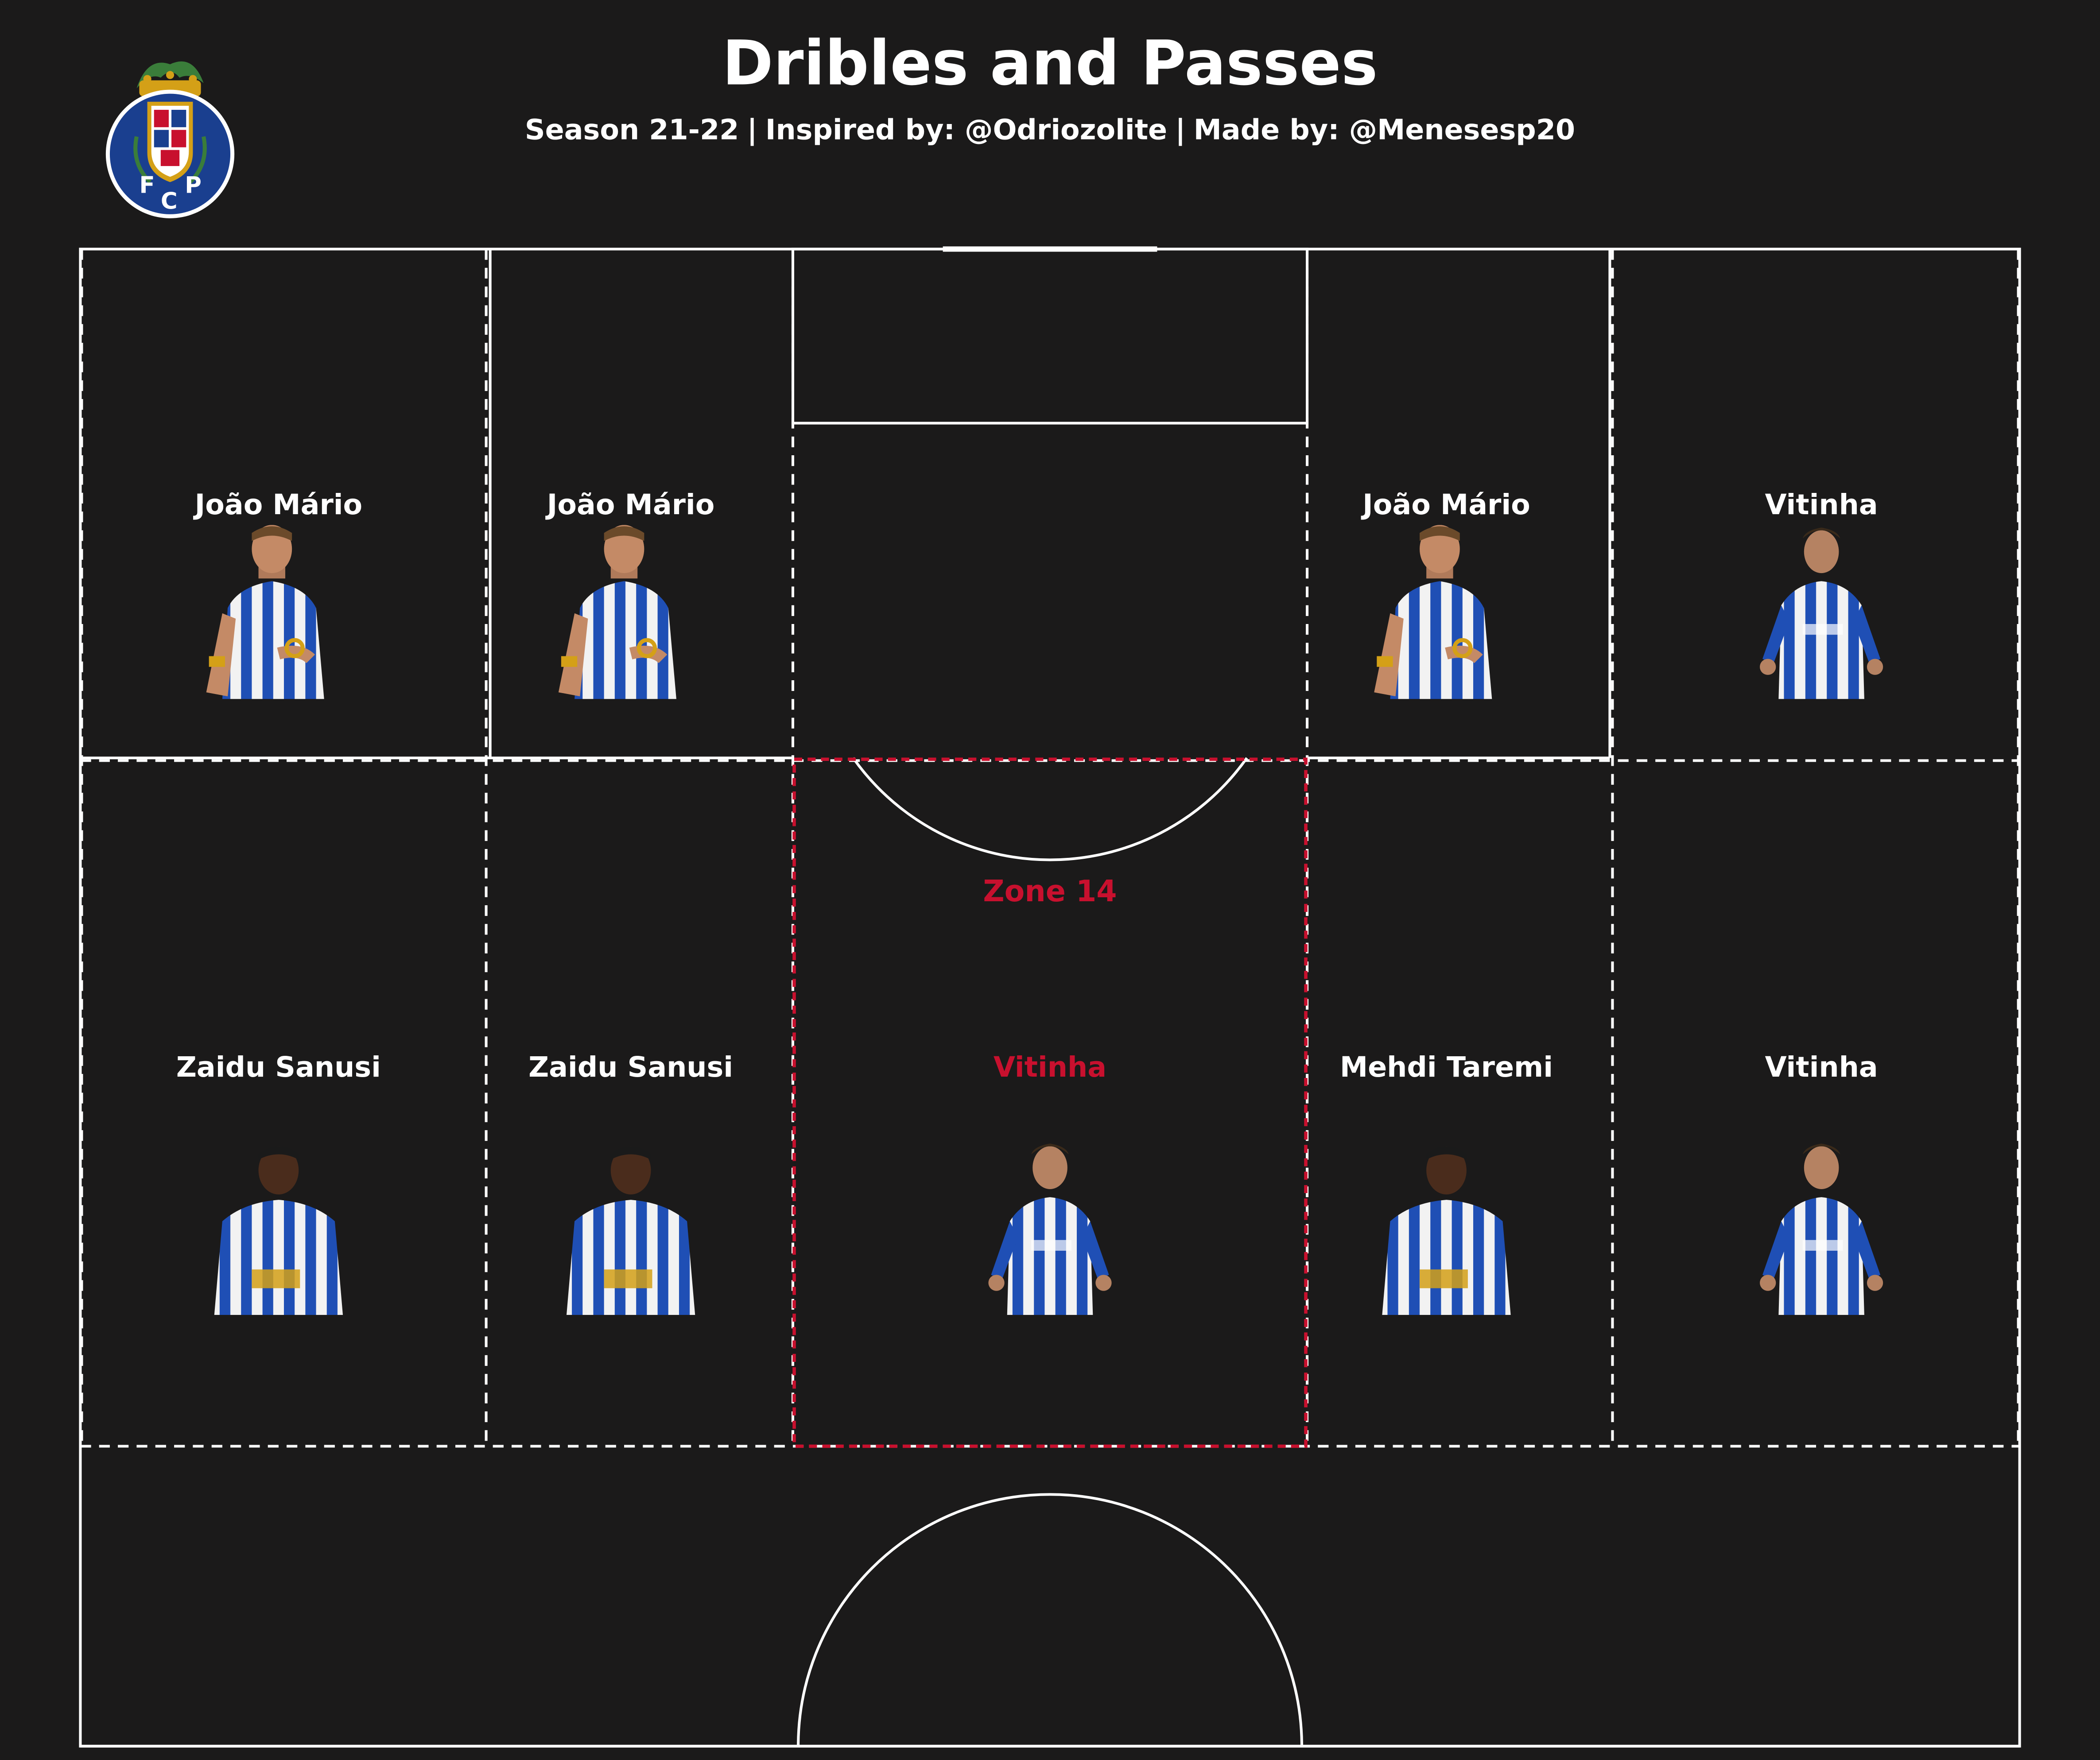  What do you see at coordinates (1446, 1067) in the screenshot?
I see `player-name: Mehdi Taremi` at bounding box center [1446, 1067].